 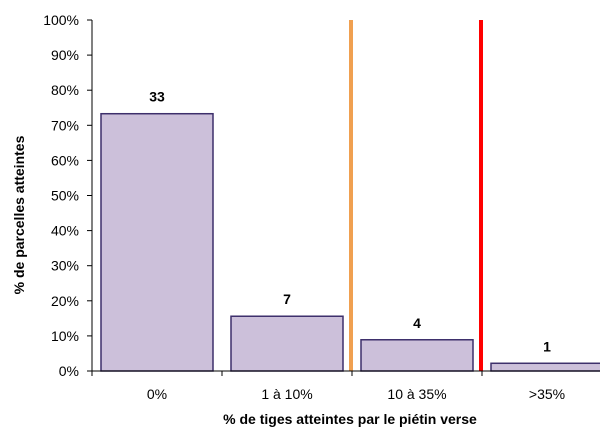 What do you see at coordinates (69, 371) in the screenshot?
I see `y-tick-label: 0%` at bounding box center [69, 371].